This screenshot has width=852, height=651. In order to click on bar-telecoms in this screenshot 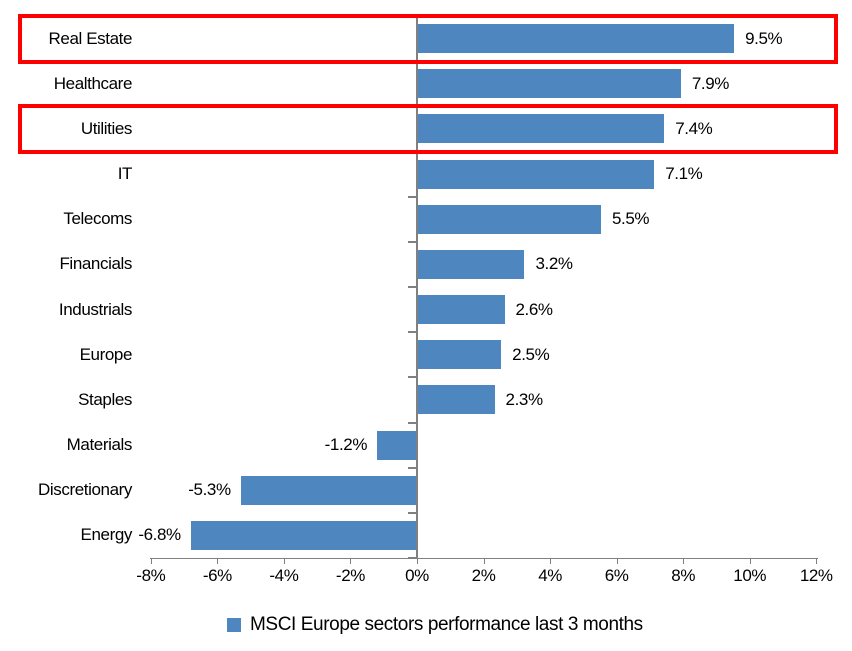, I will do `click(509, 219)`.